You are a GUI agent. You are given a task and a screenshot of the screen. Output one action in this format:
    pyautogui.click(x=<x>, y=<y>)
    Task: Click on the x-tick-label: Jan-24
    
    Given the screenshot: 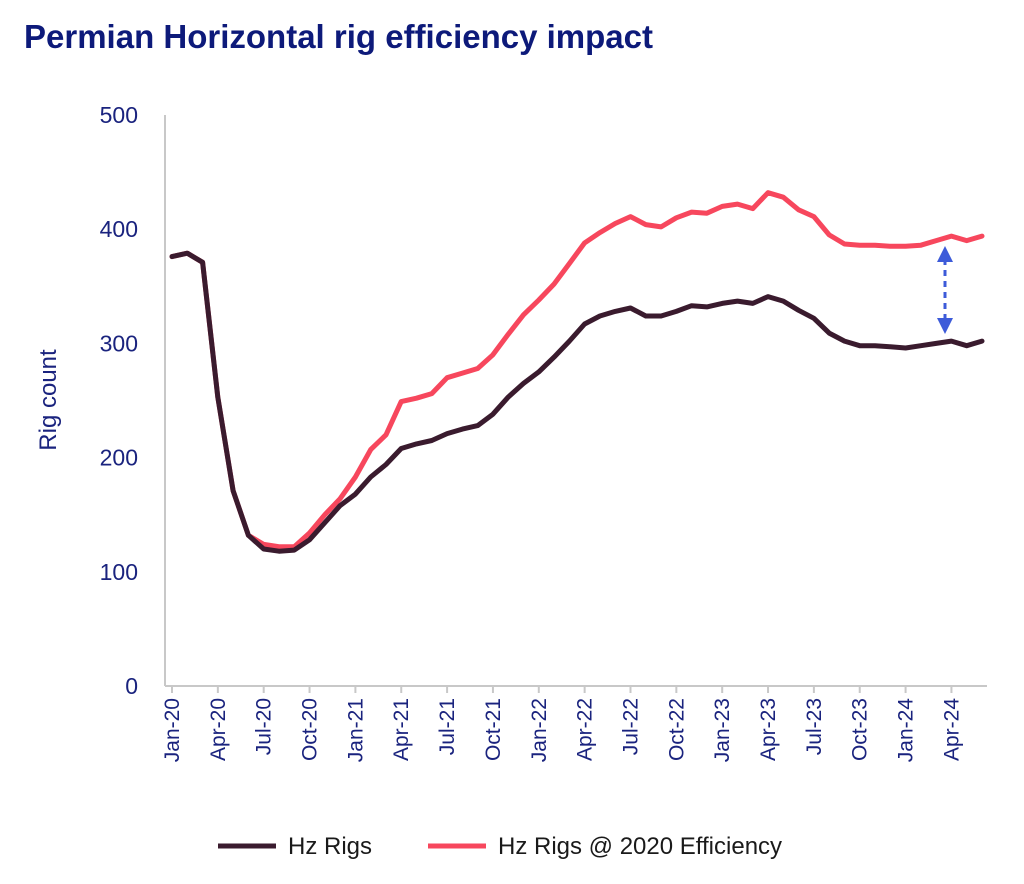 What is the action you would take?
    pyautogui.click(x=906, y=730)
    